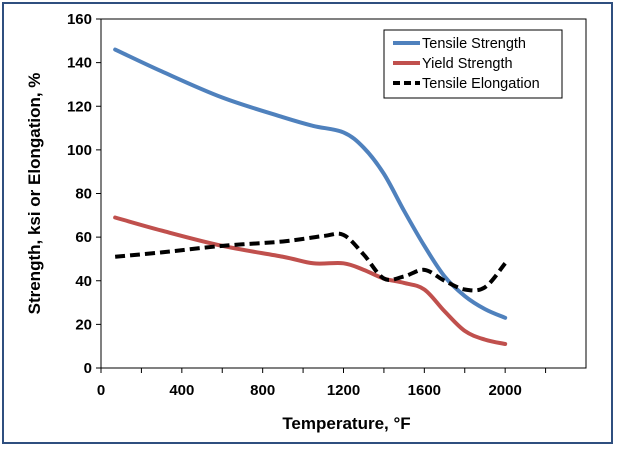  I want to click on x-tick-label: 400, so click(181, 390).